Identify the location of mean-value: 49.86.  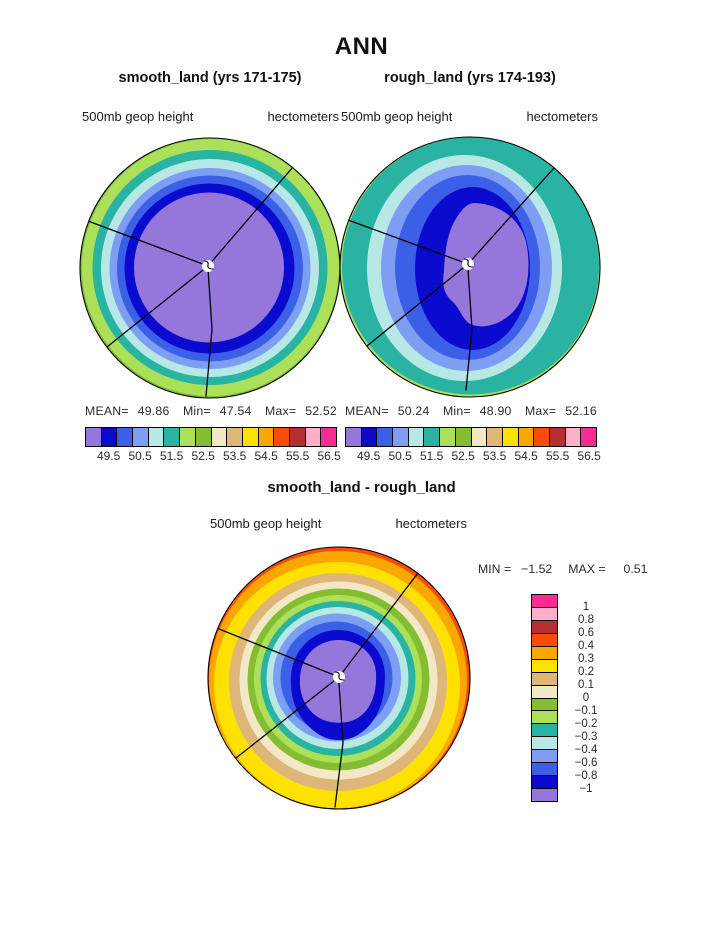
(153, 411).